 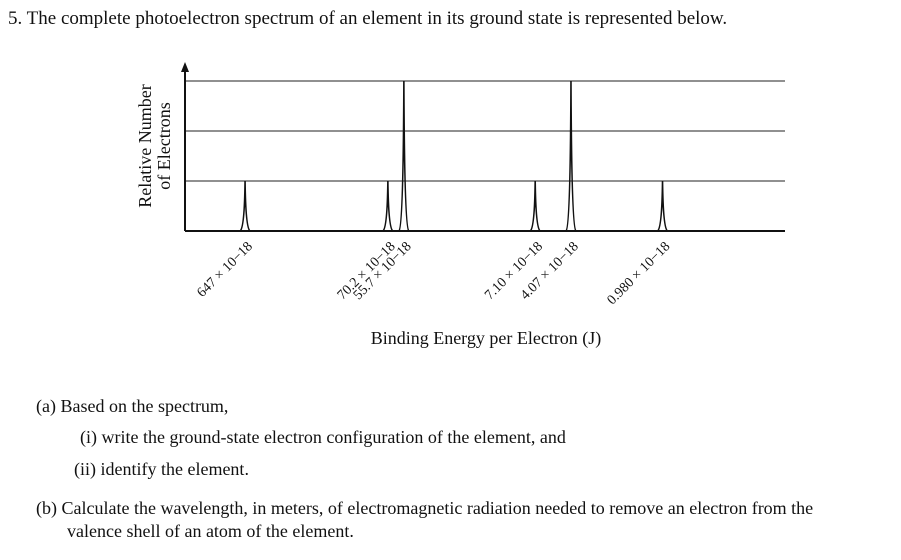 What do you see at coordinates (486, 338) in the screenshot?
I see `x-axis-label: Binding Energy per Electron (J)` at bounding box center [486, 338].